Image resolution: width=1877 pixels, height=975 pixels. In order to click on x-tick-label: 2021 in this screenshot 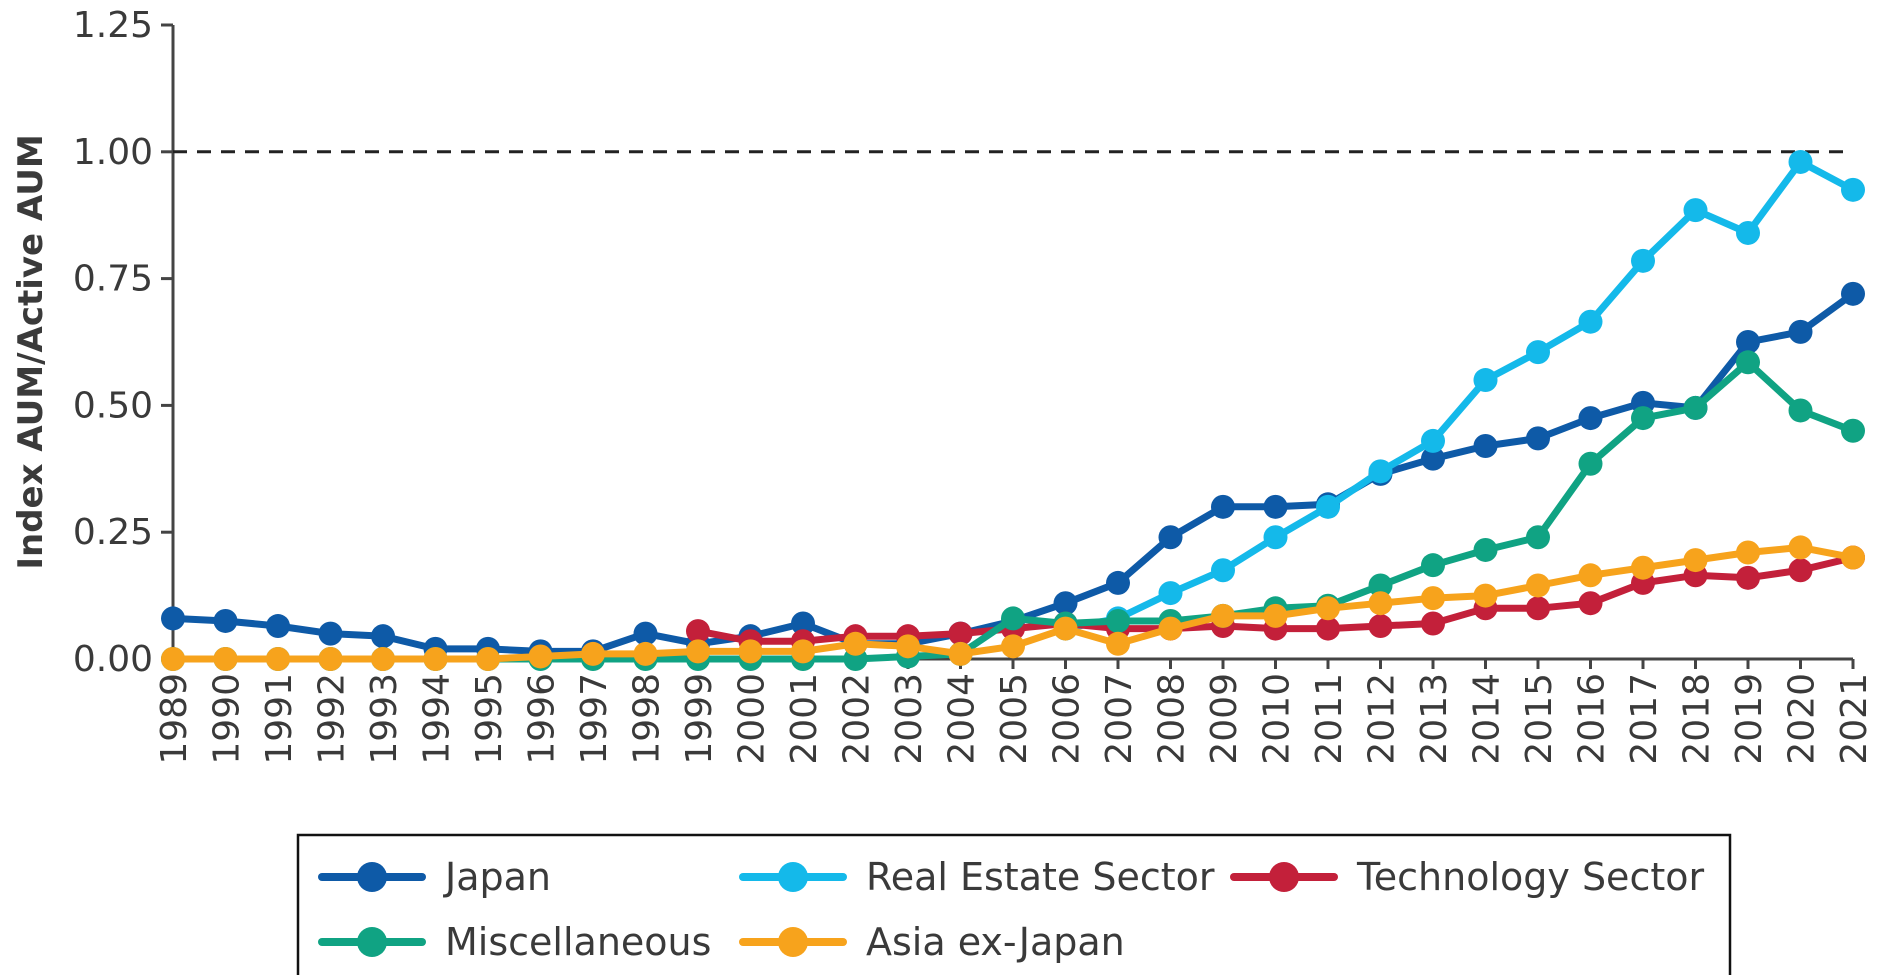, I will do `click(1854, 719)`.